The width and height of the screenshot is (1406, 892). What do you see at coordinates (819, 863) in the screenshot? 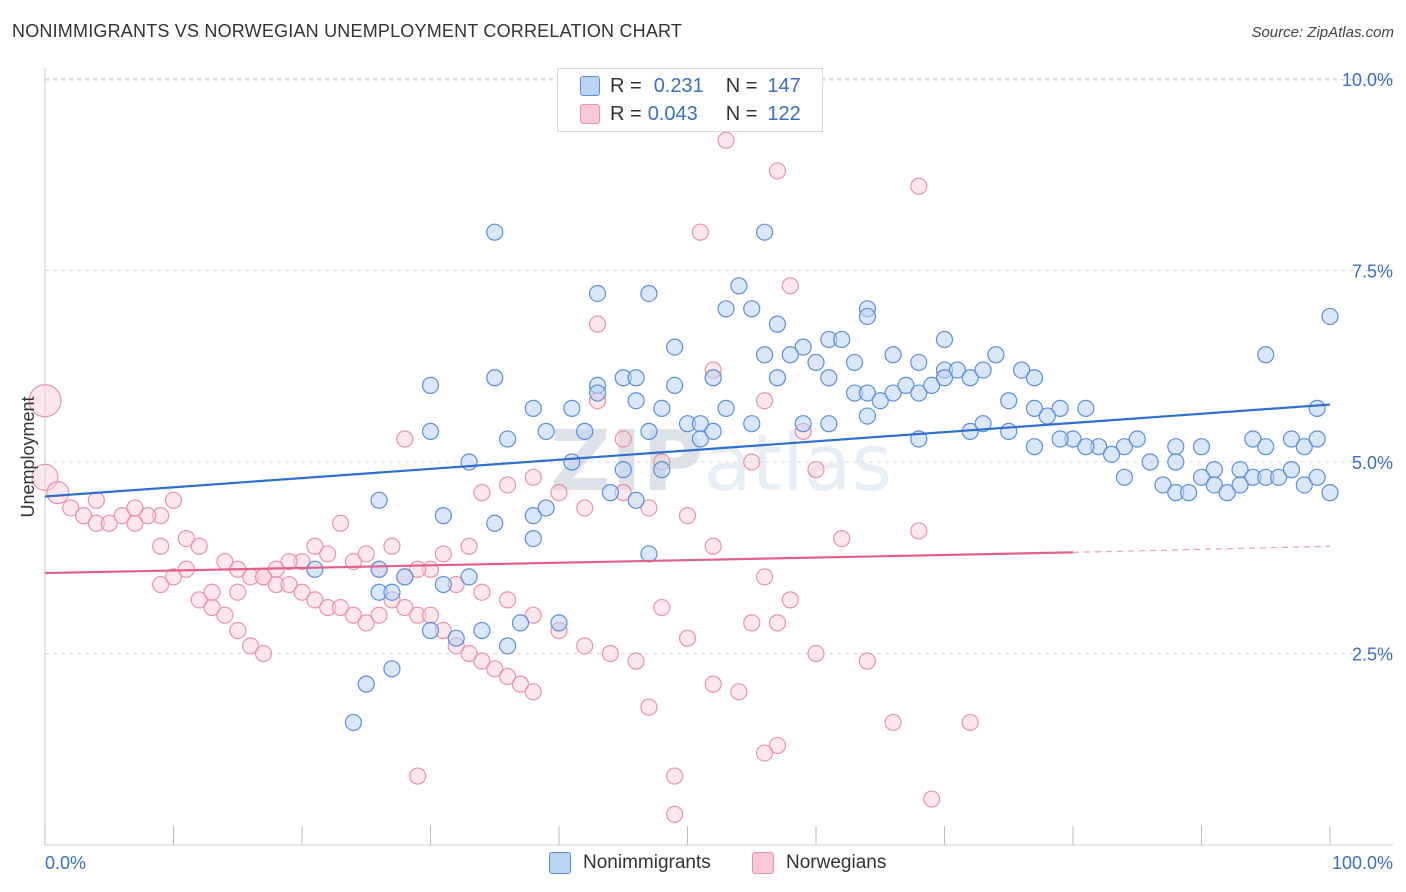
I see `legend-item-norwegians: Norwegians` at bounding box center [819, 863].